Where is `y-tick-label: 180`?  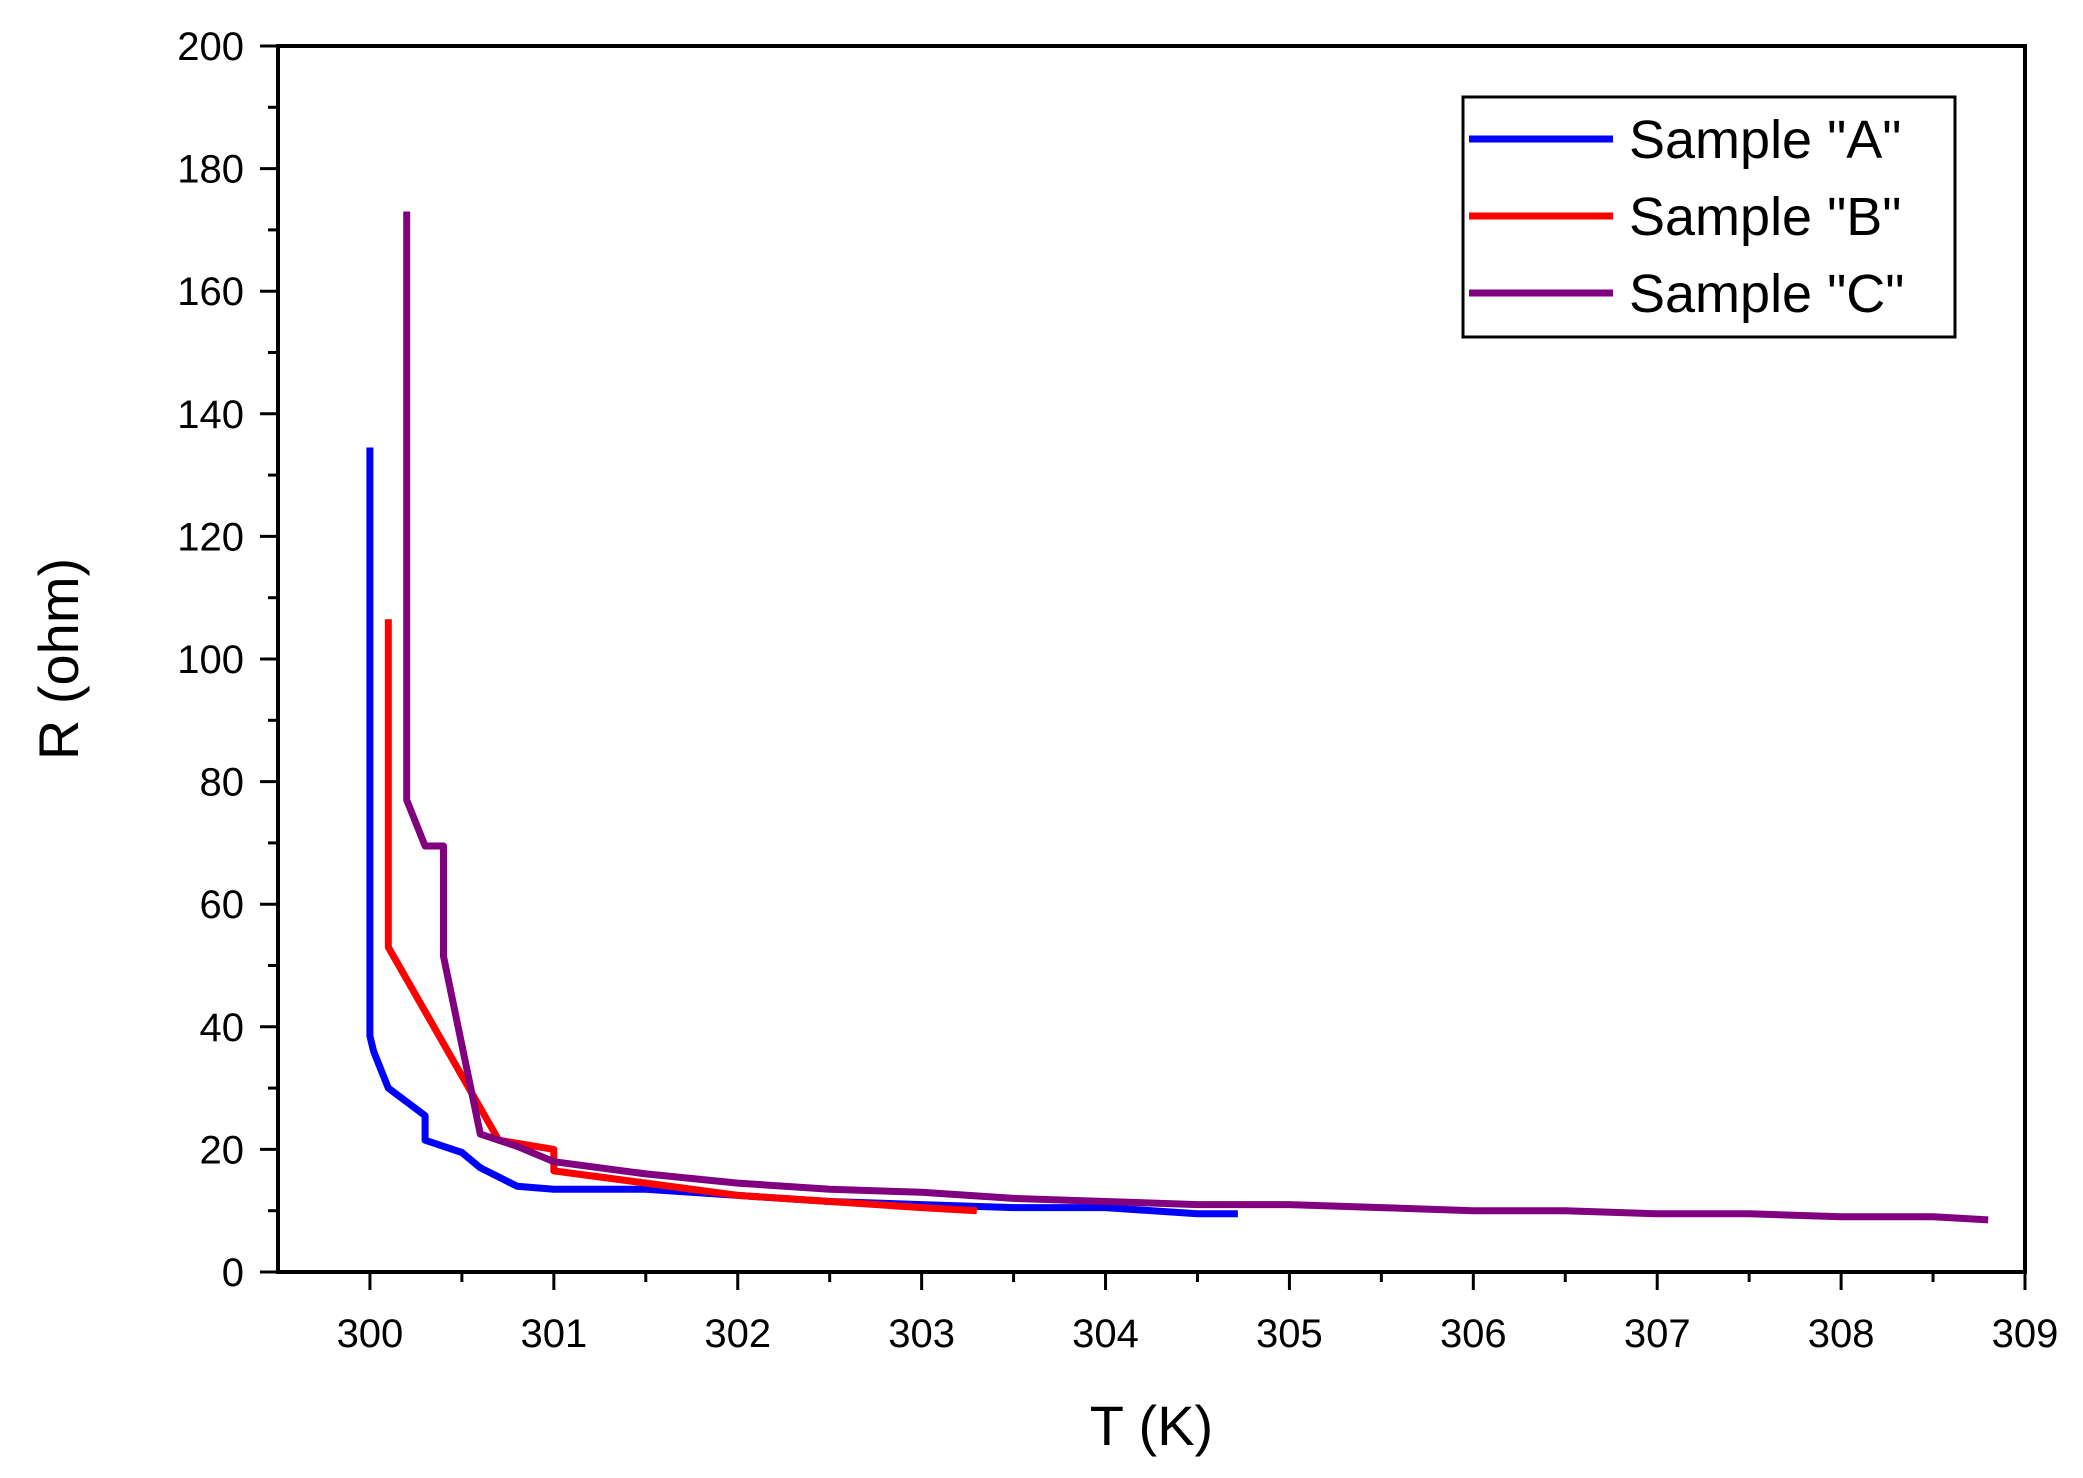 y-tick-label: 180 is located at coordinates (210, 170).